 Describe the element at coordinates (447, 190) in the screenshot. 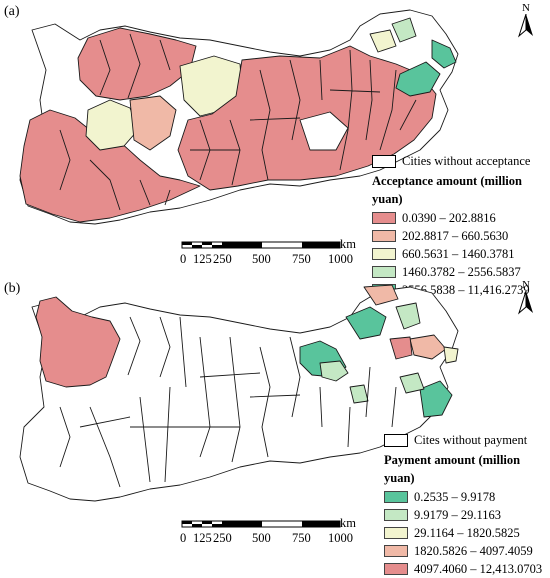

I see `legend-title: Acceptance amount (million yuan)` at that location.